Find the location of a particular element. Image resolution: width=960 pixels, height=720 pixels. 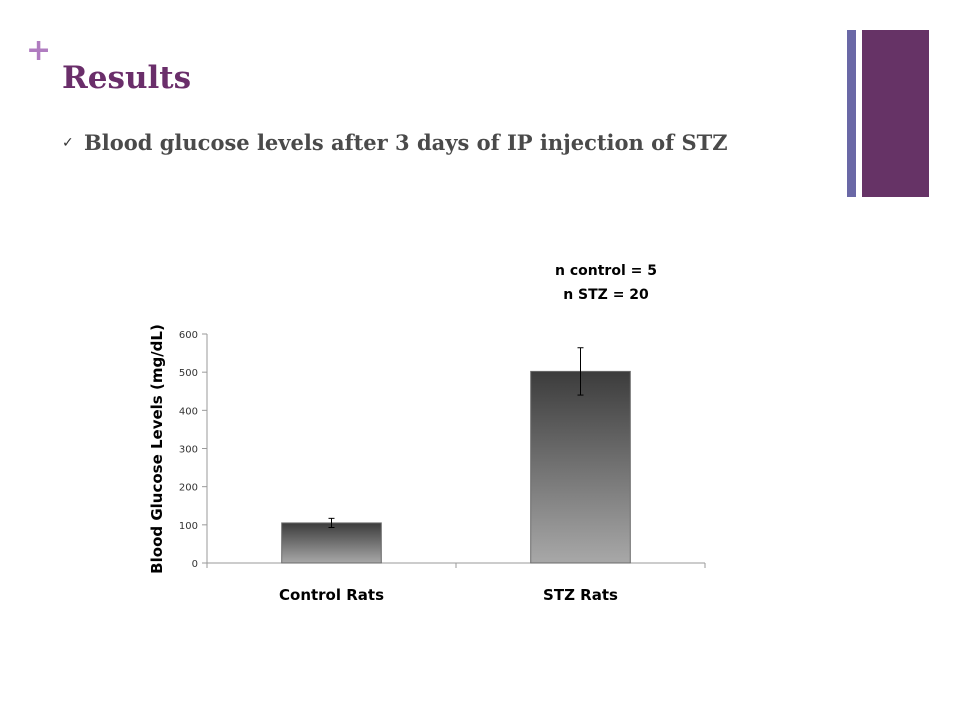

annotation-text: n STZ = 20 is located at coordinates (606, 295).